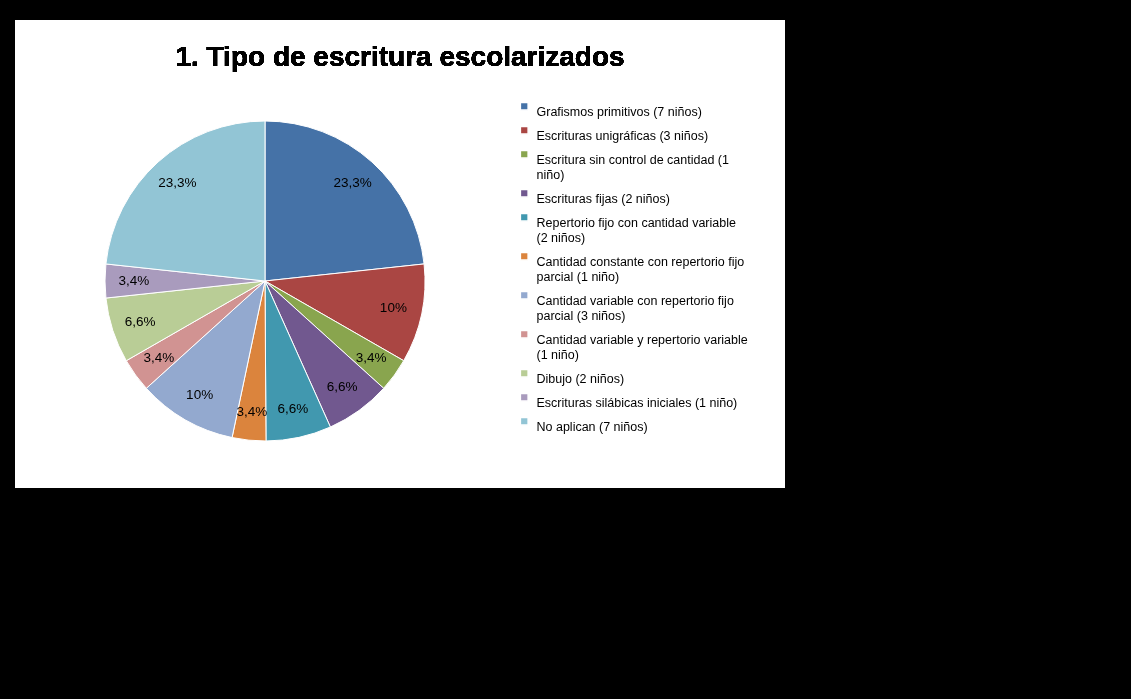 The image size is (1131, 699). I want to click on legend-label: Repertorio fijo con cantidad variable (2 niños), so click(636, 230).